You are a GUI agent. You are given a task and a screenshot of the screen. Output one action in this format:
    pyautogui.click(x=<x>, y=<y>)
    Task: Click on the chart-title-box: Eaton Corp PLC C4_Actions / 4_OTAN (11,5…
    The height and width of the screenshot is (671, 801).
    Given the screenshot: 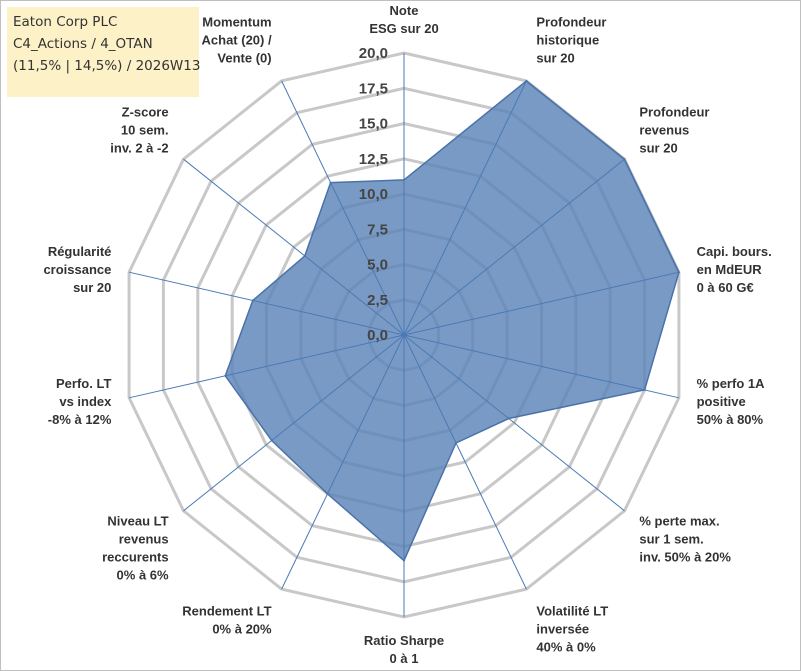 What is the action you would take?
    pyautogui.click(x=104, y=52)
    